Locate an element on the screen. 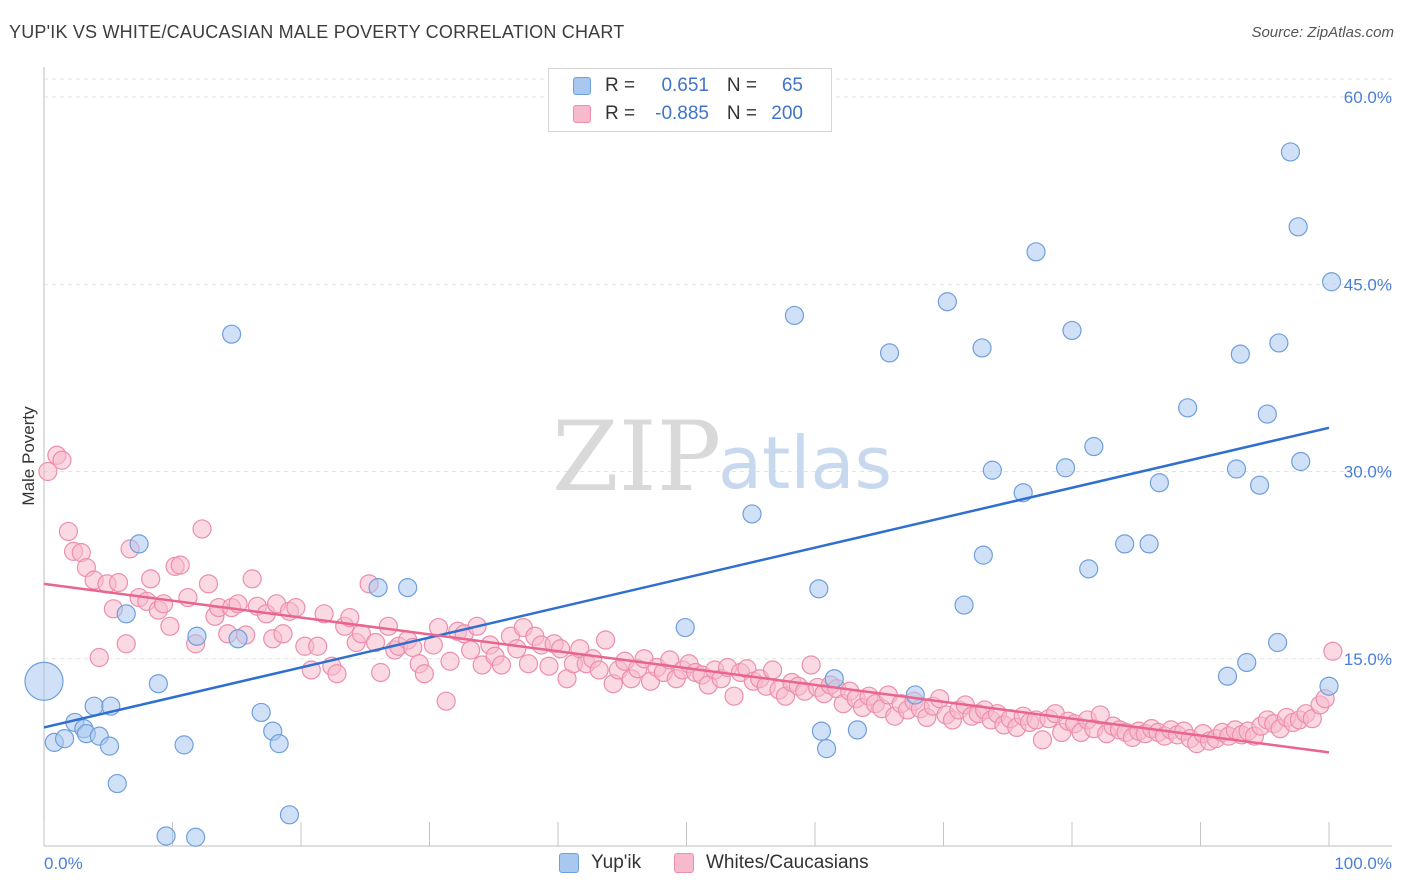  legend-r-value: -0.885 is located at coordinates (682, 113).